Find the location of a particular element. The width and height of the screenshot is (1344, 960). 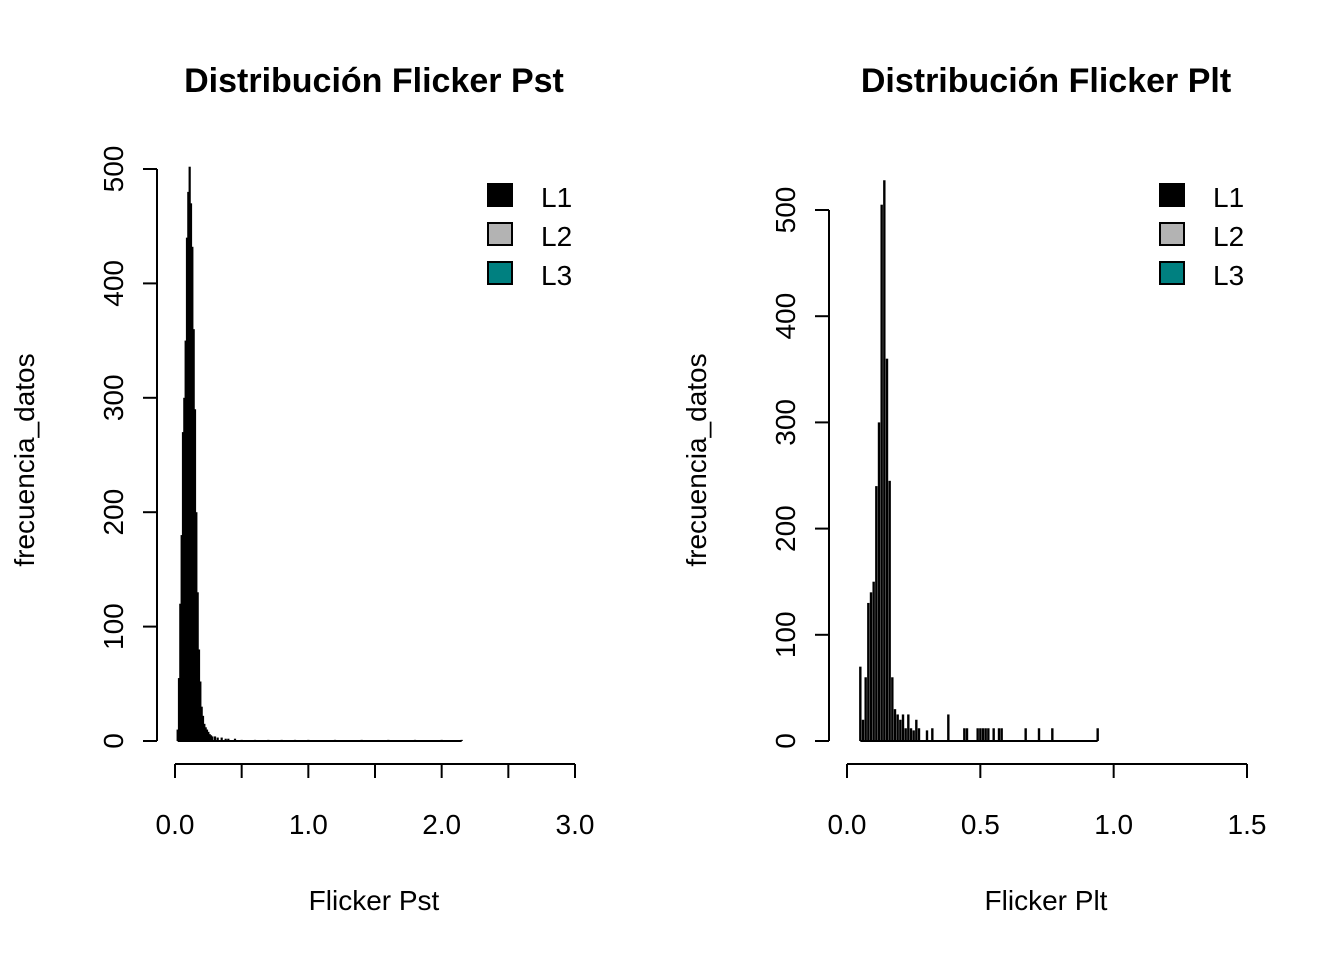

x-tick-label: 1.5 is located at coordinates (1247, 824).